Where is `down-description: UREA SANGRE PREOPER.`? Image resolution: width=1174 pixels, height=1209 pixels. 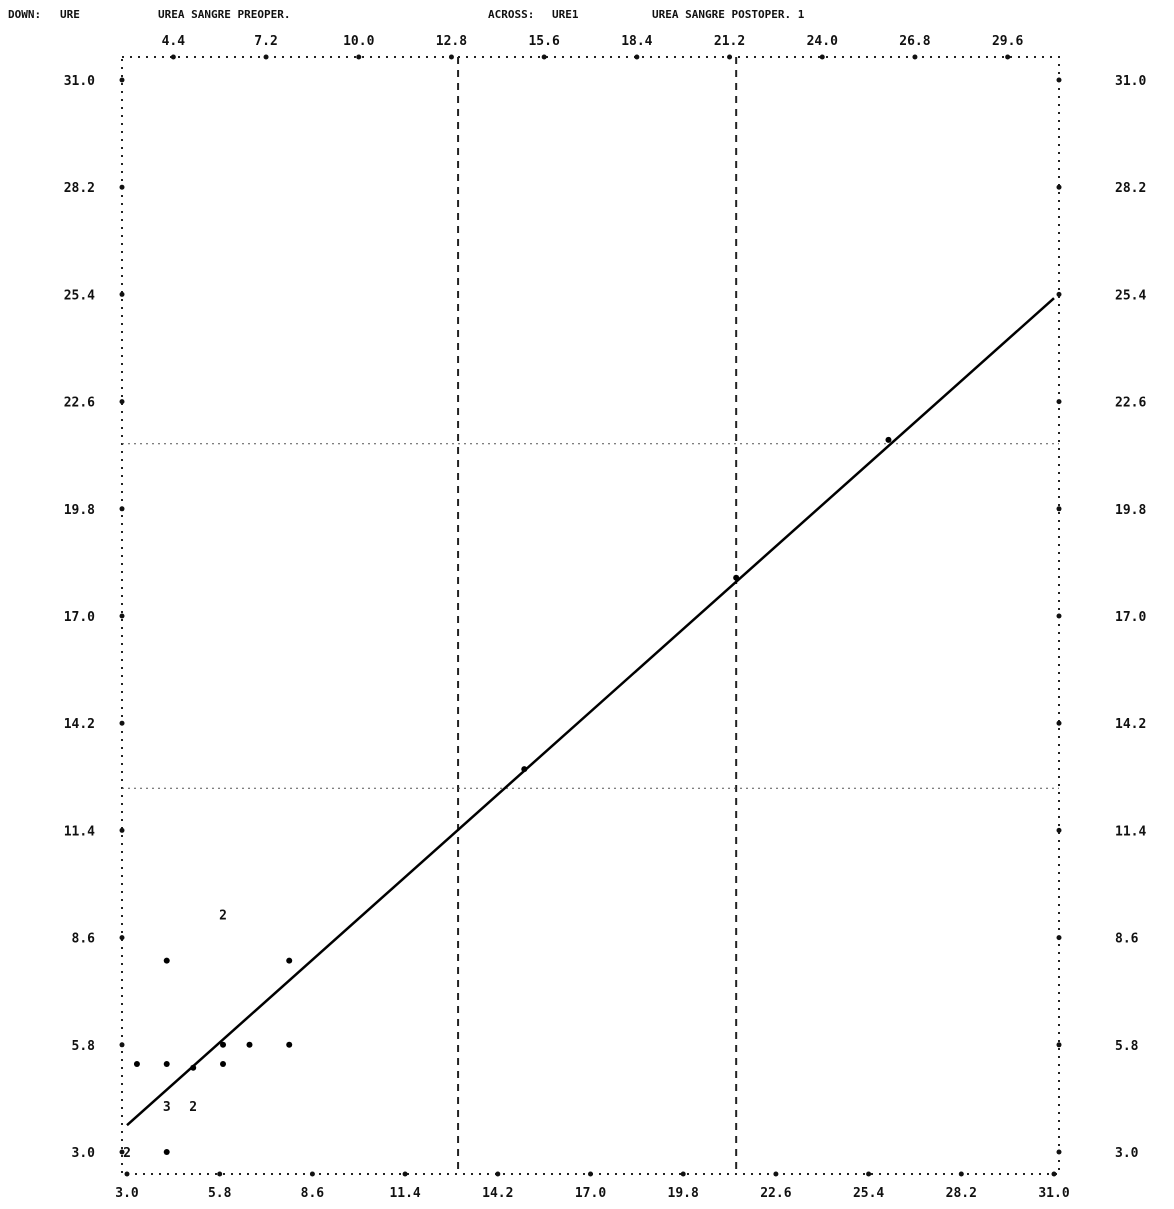
down-description: UREA SANGRE PREOPER. is located at coordinates (224, 14).